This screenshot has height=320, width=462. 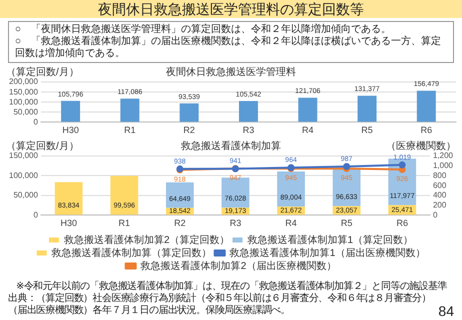 What do you see at coordinates (230, 146) in the screenshot?
I see `chart-title: 救急搬送看護体制加算` at bounding box center [230, 146].